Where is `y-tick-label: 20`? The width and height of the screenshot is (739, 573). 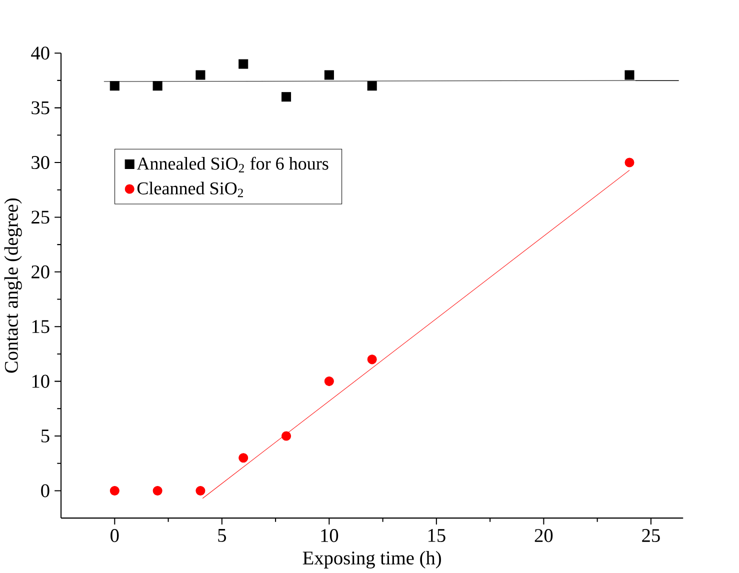 y-tick-label: 20 is located at coordinates (41, 272).